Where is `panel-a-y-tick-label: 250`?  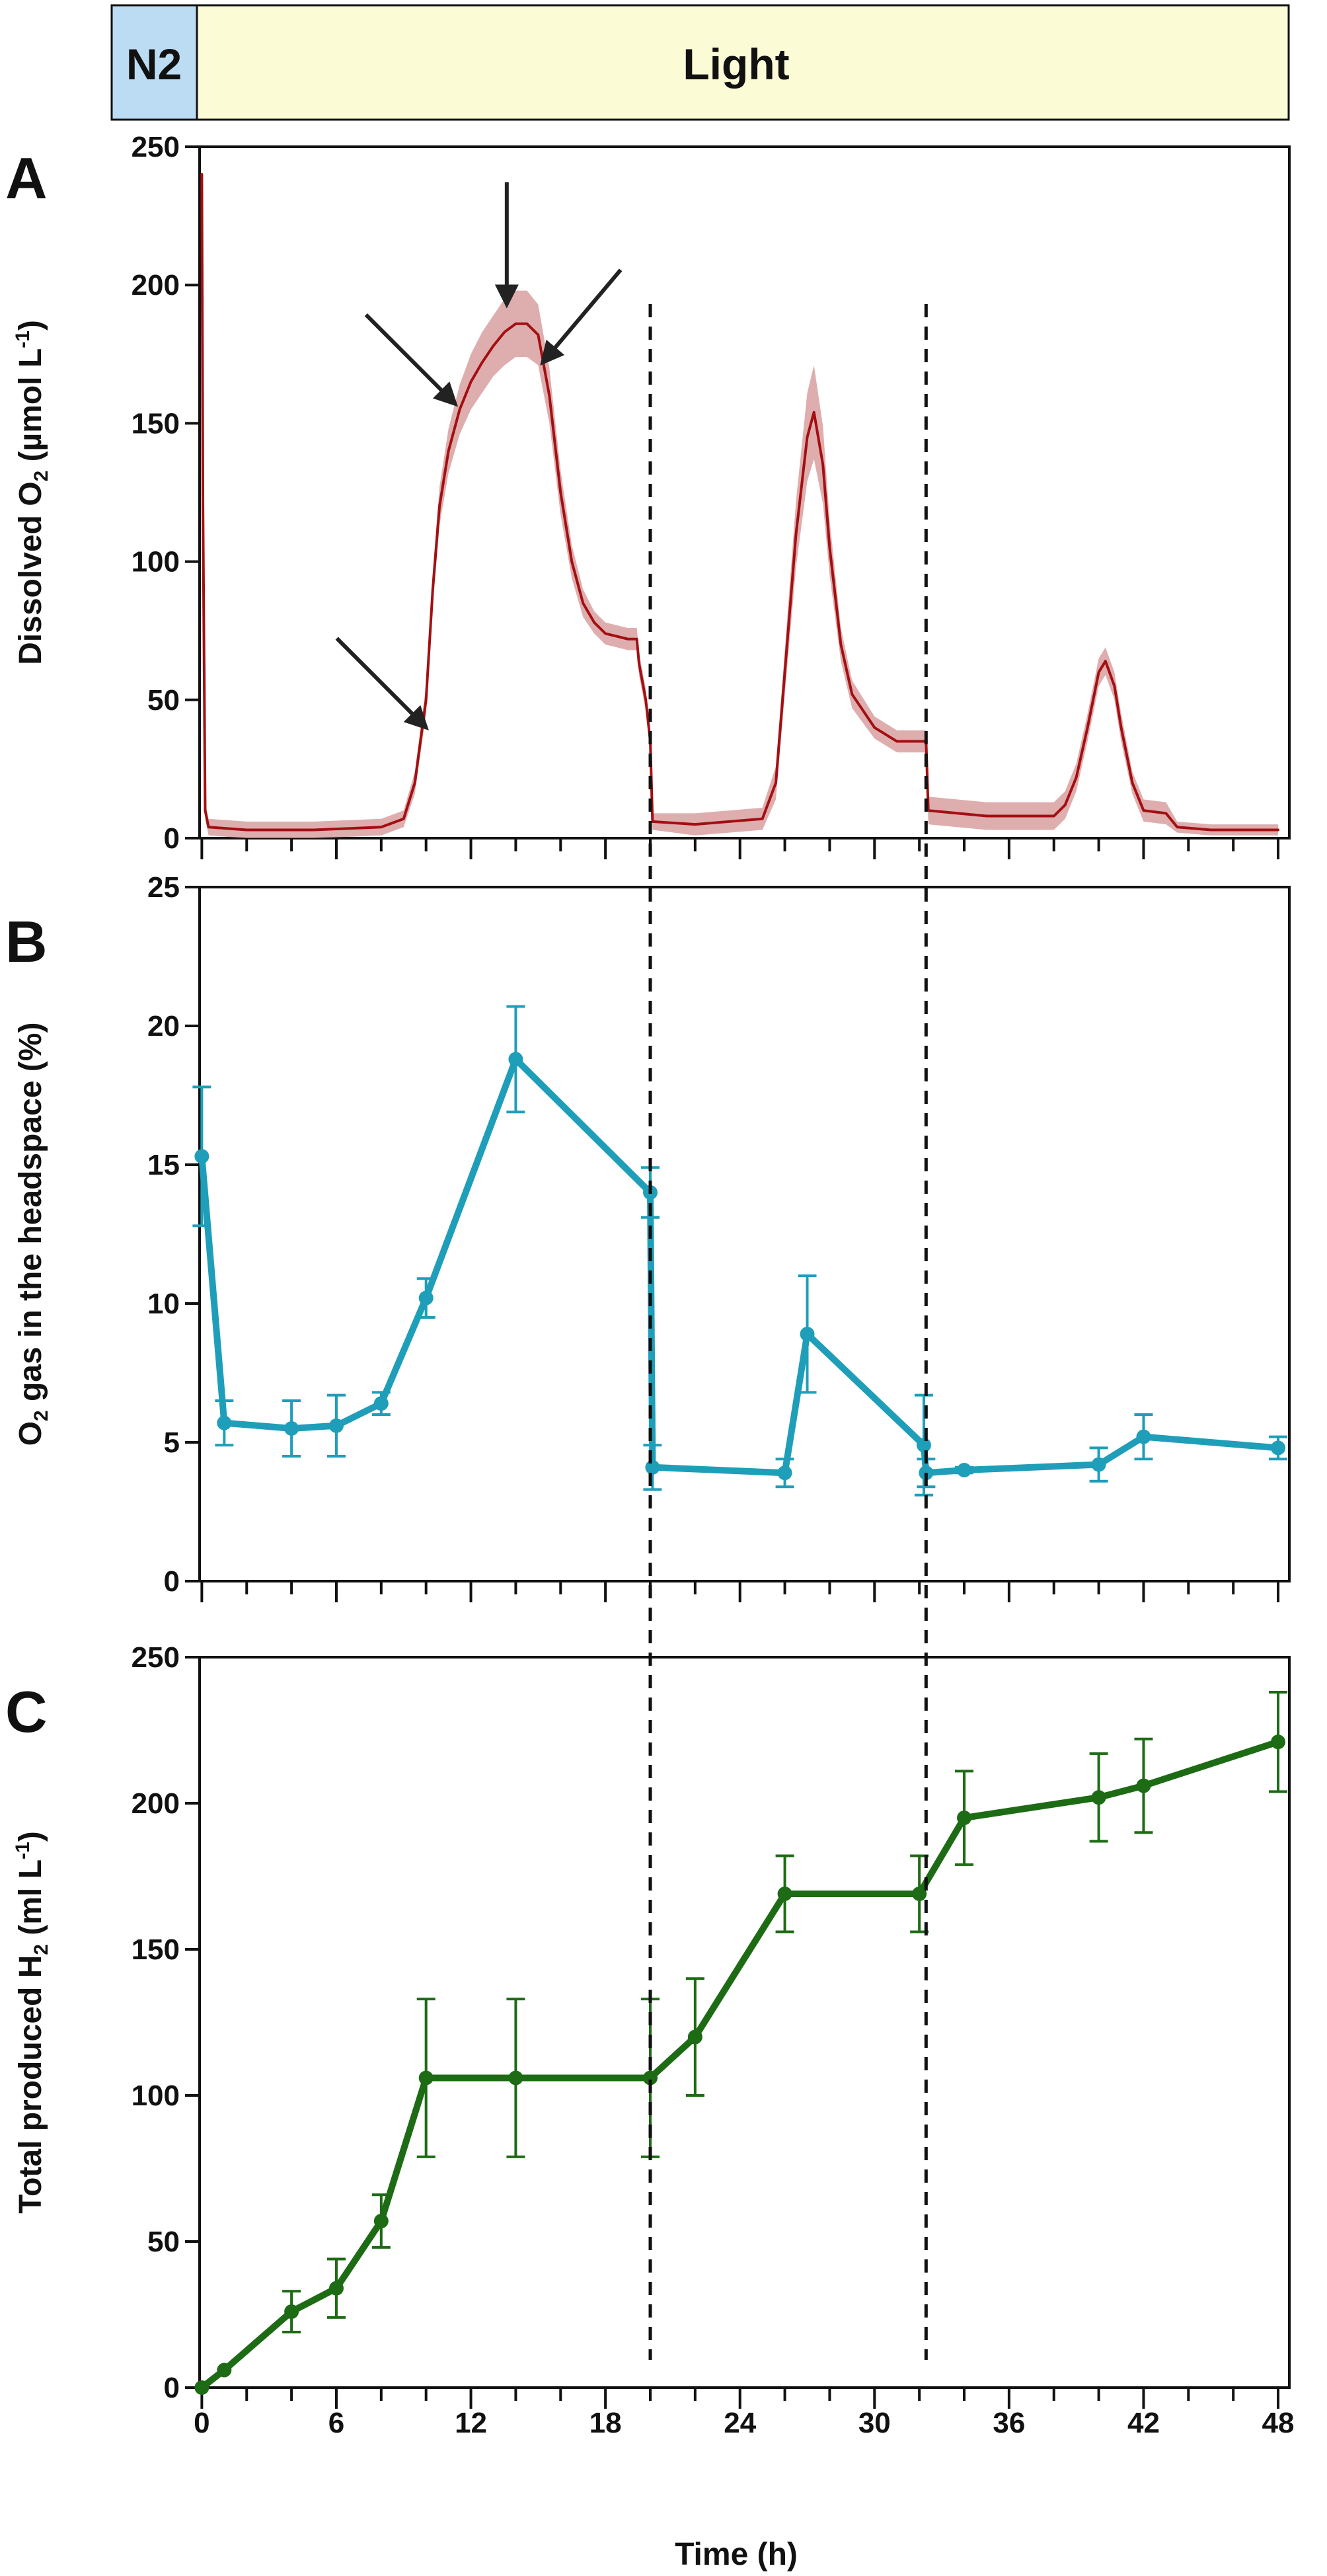 panel-a-y-tick-label: 250 is located at coordinates (156, 147).